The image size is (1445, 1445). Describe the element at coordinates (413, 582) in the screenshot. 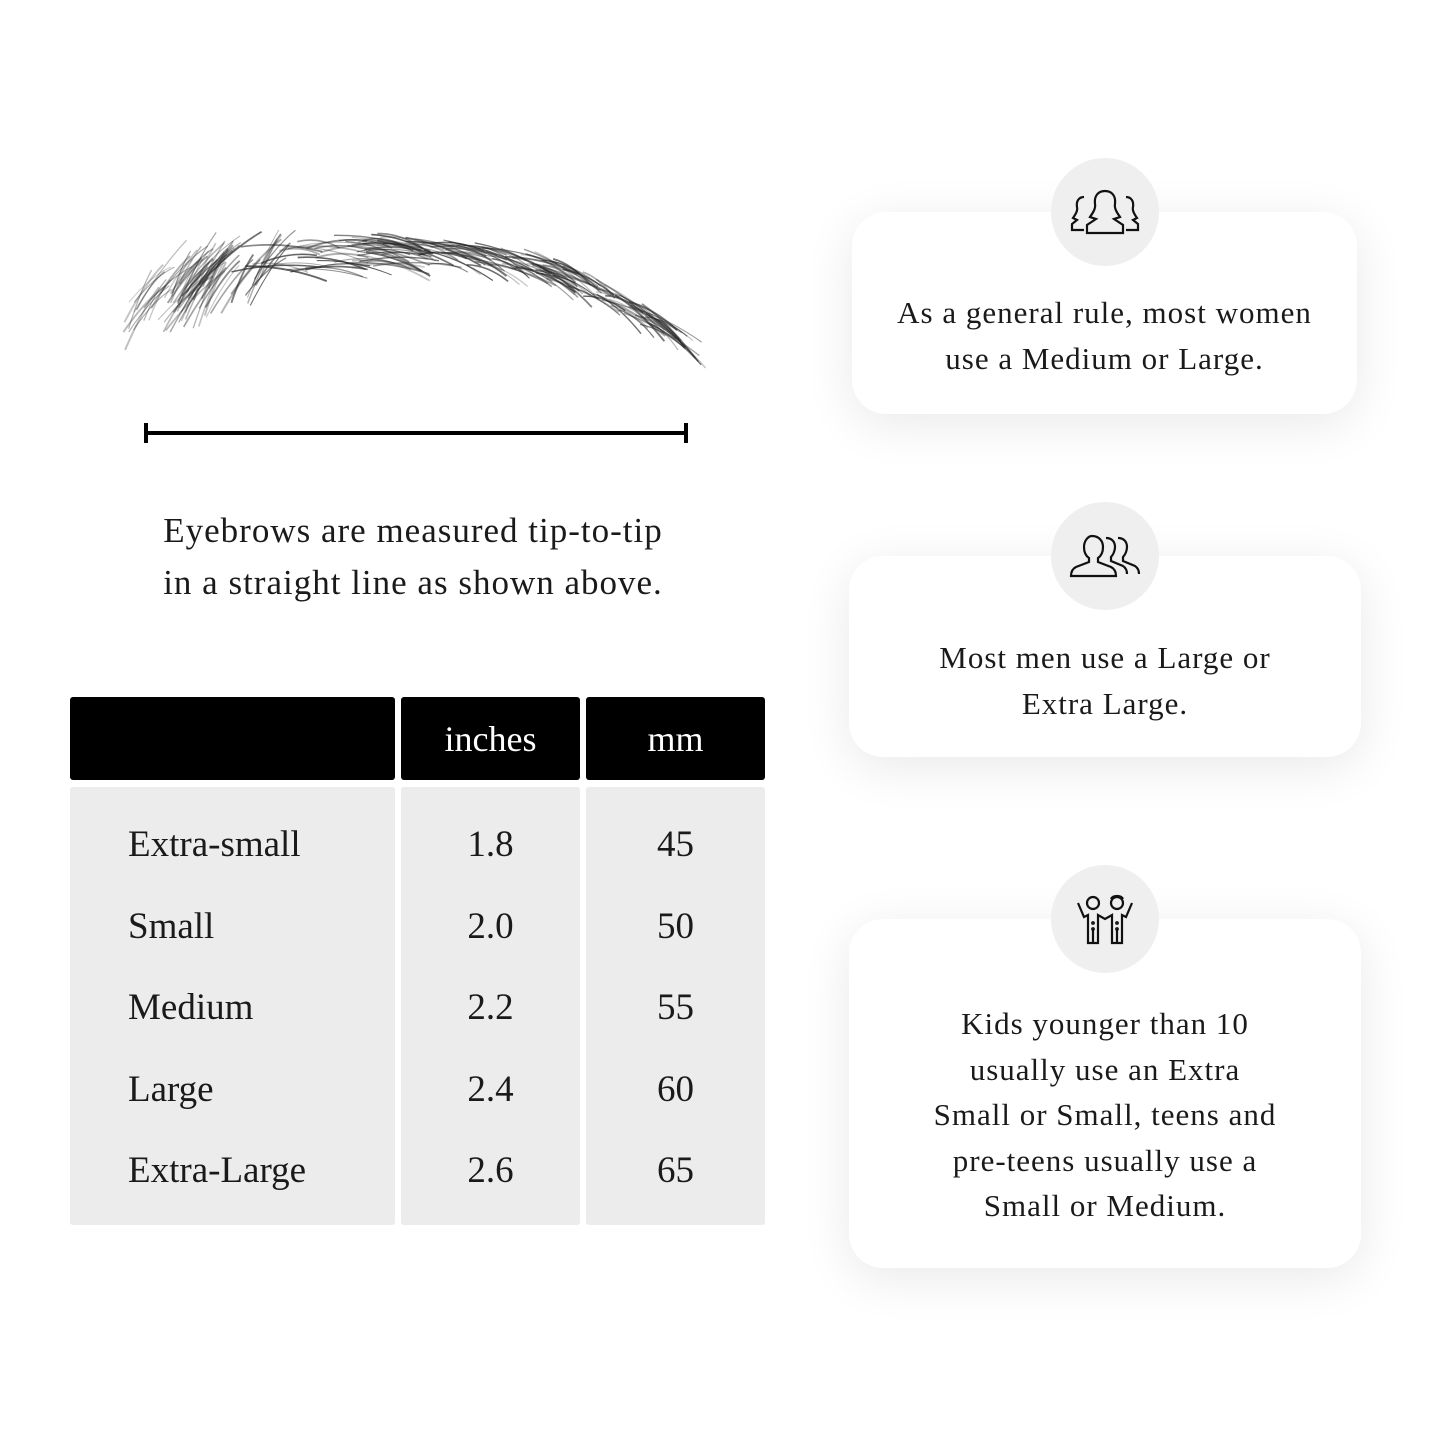

I see `caption-line: in a straight line as shown above.` at that location.